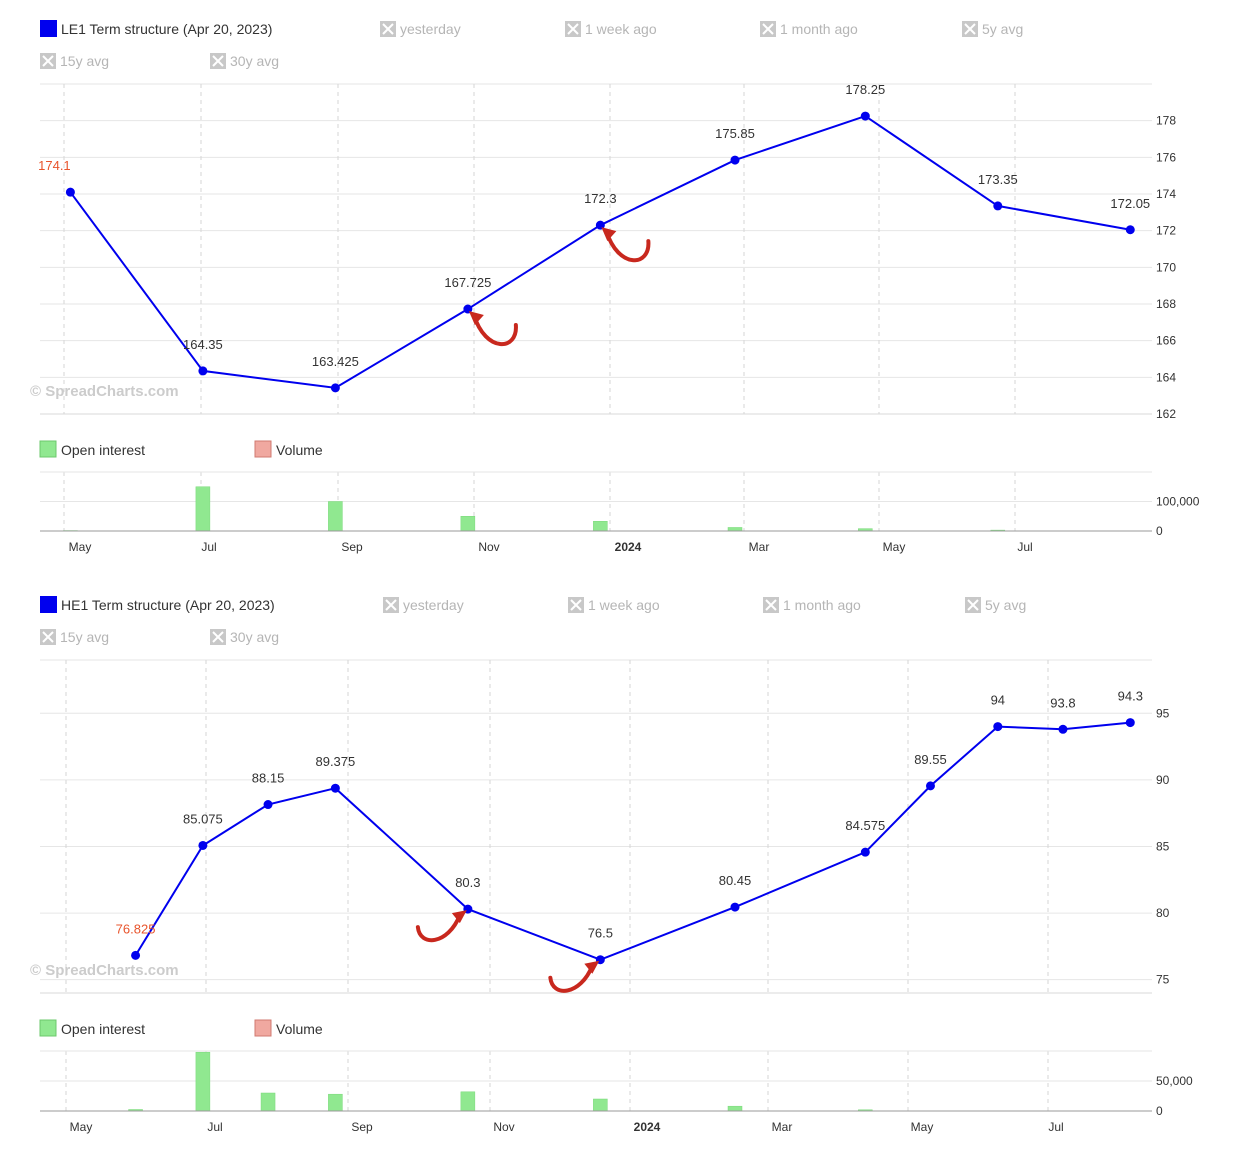  What do you see at coordinates (1062, 702) in the screenshot?
I see `data-label: 93.8` at bounding box center [1062, 702].